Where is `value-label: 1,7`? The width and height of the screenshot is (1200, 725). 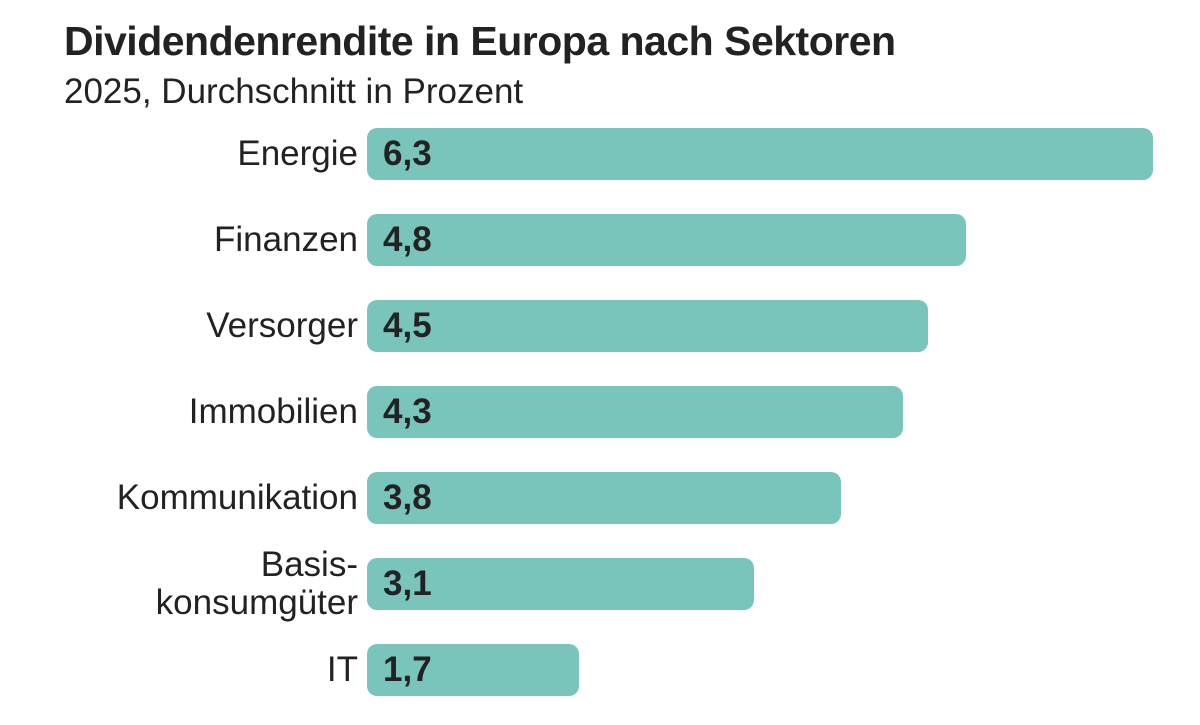 value-label: 1,7 is located at coordinates (407, 669).